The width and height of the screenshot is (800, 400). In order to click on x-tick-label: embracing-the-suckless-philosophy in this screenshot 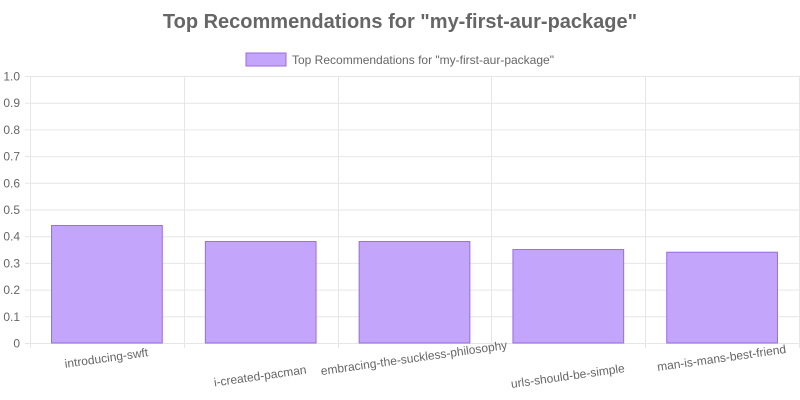, I will do `click(414, 358)`.